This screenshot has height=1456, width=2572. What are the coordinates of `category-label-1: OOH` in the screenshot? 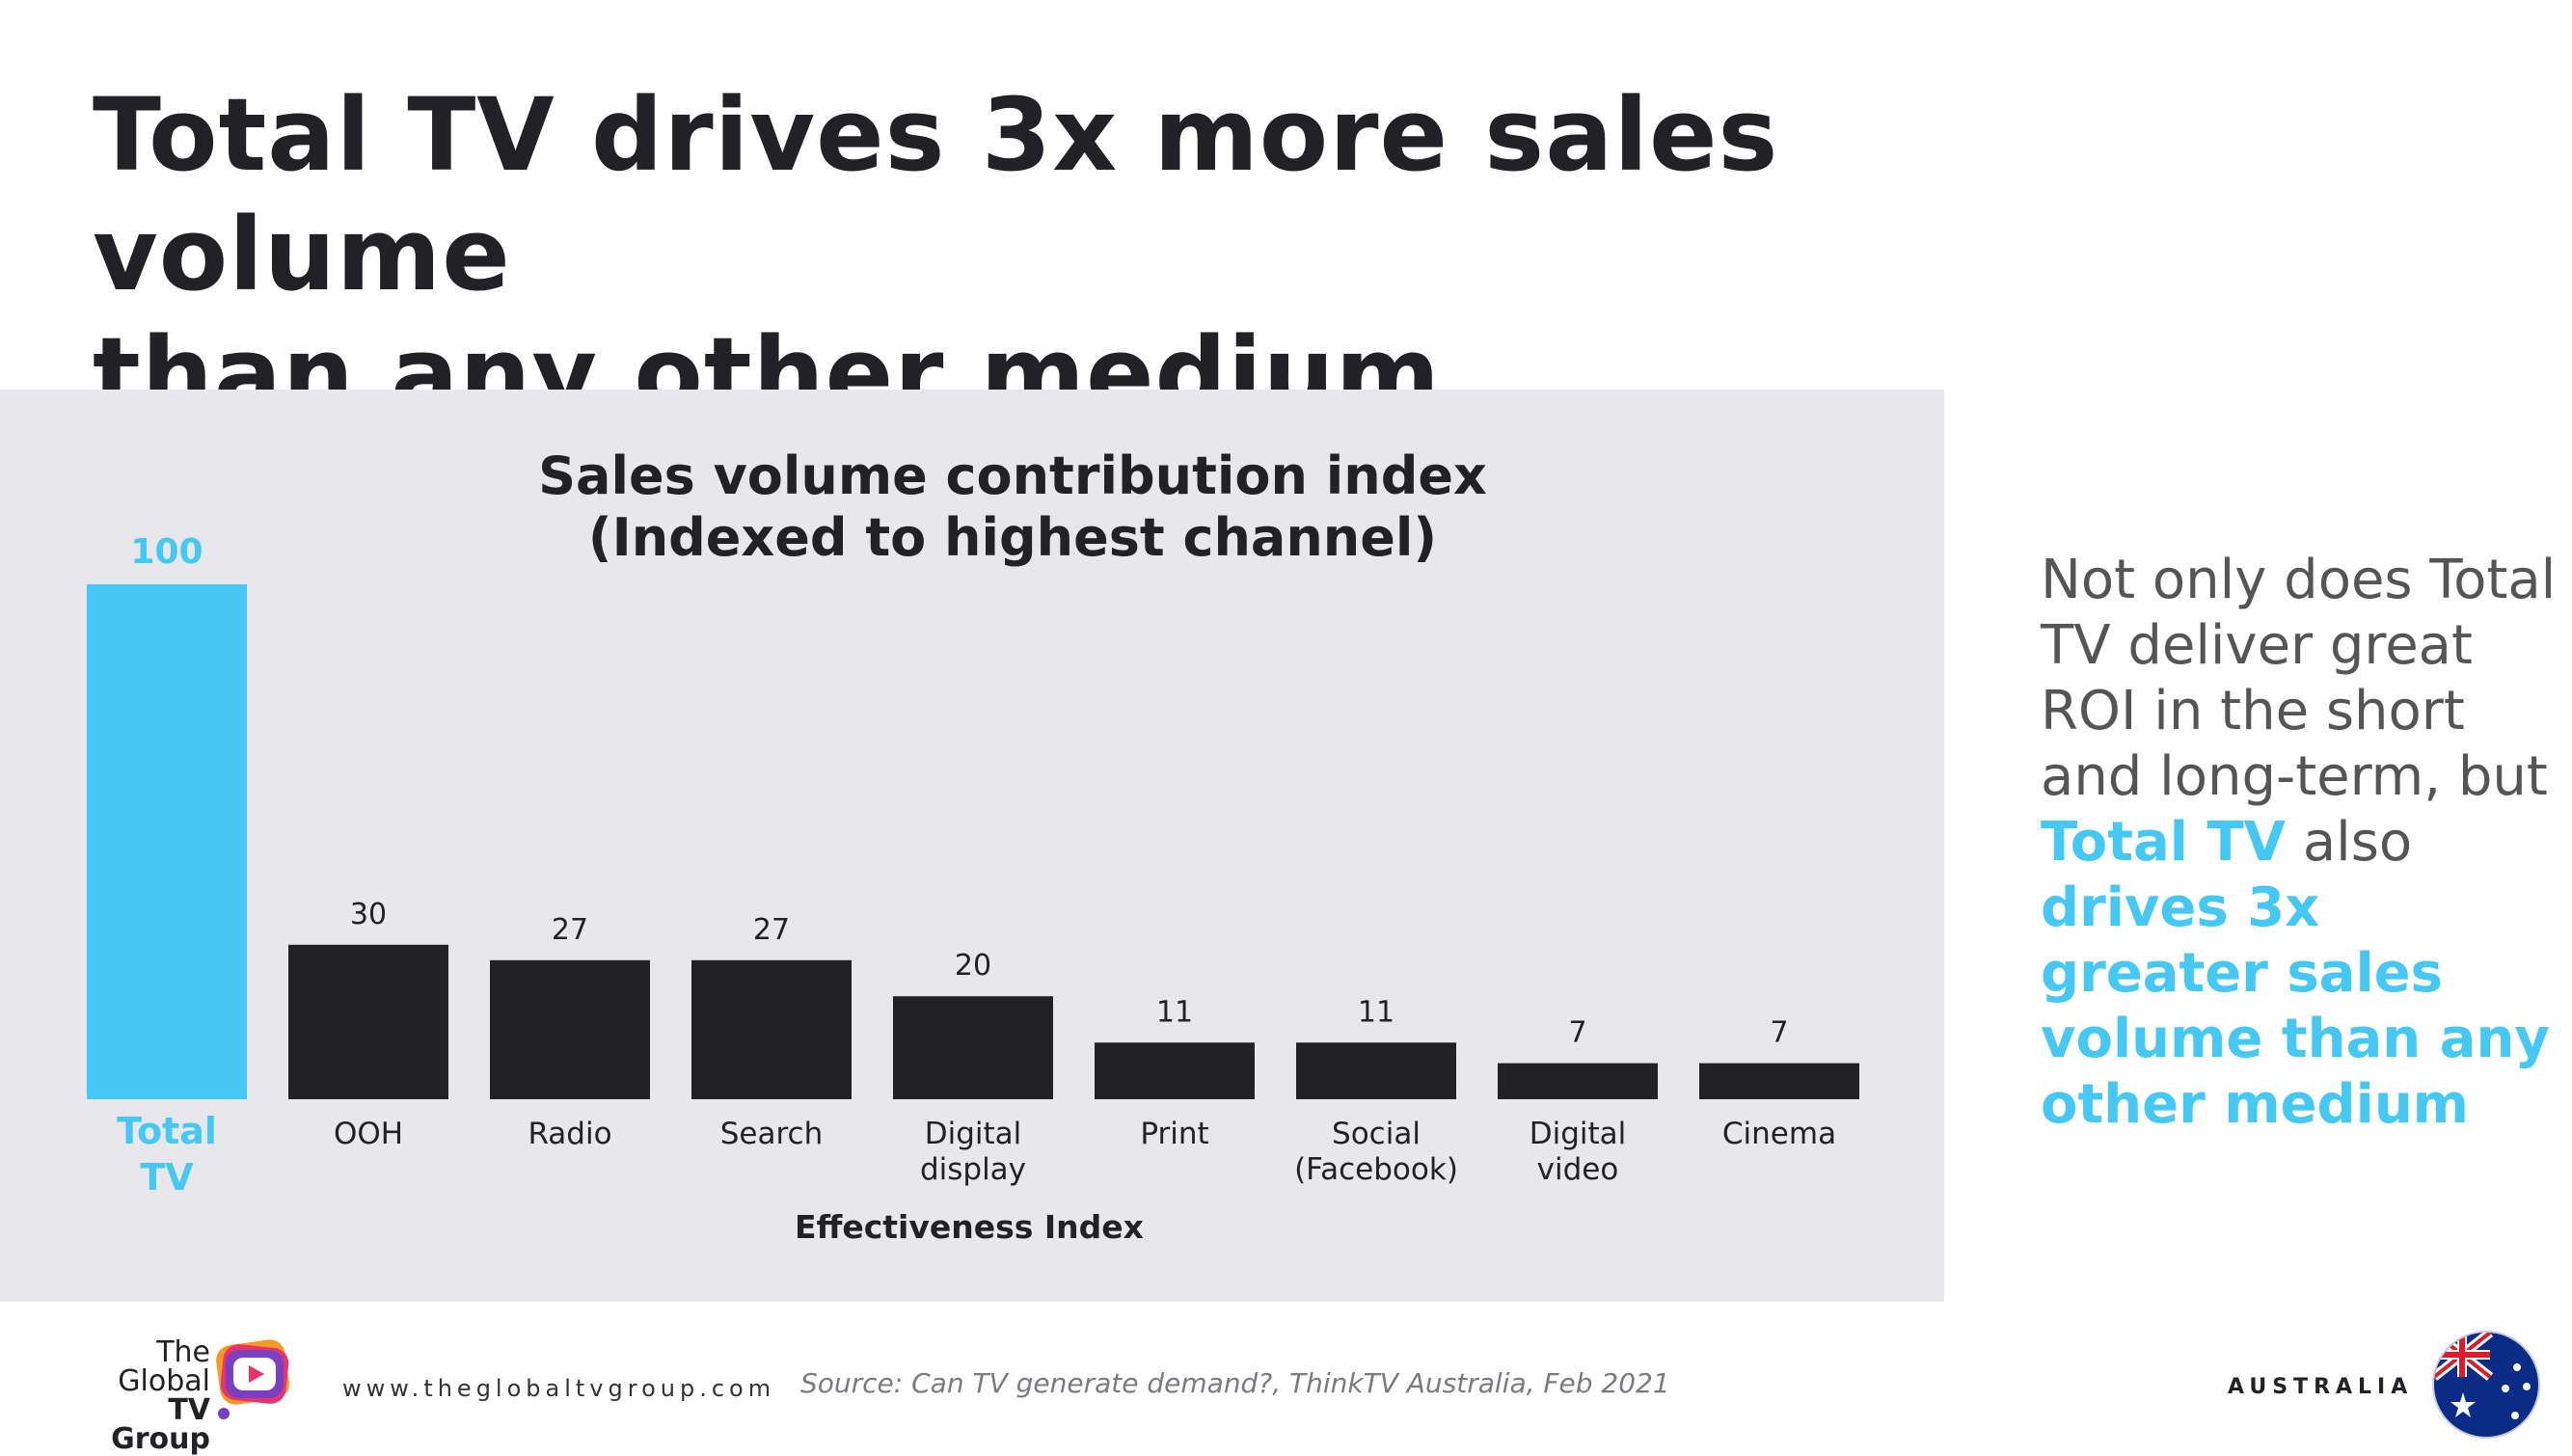 It's located at (369, 1134).